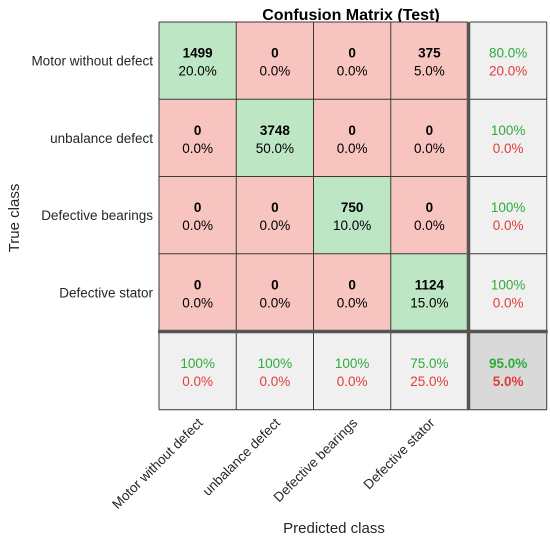 Image resolution: width=550 pixels, height=541 pixels. I want to click on column-correct-label: 75.0%, so click(429, 363).